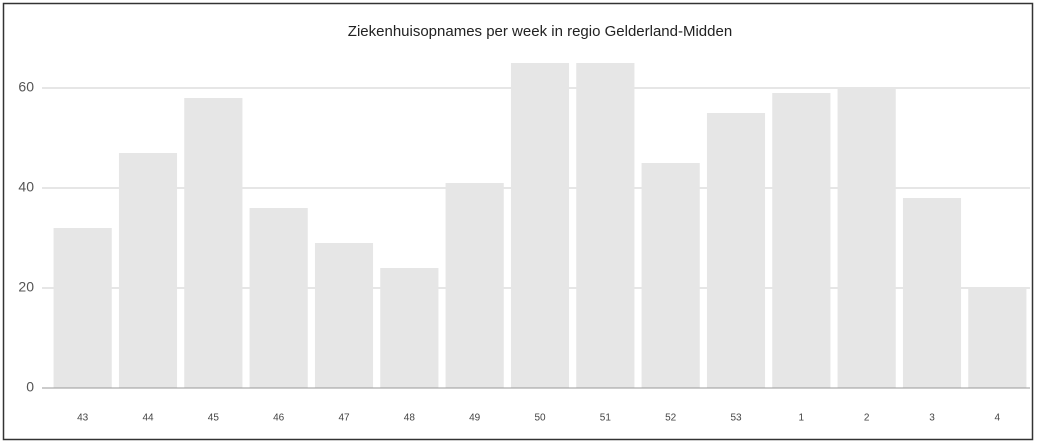 The height and width of the screenshot is (444, 1037). I want to click on x-tick-label: 44, so click(148, 418).